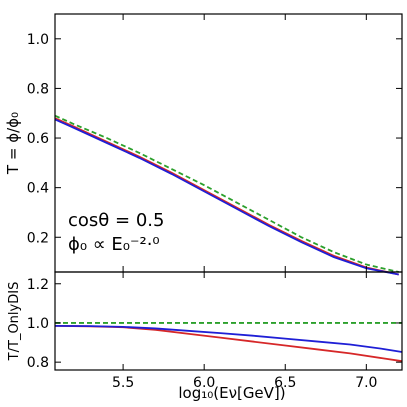  What do you see at coordinates (14, 322) in the screenshot?
I see `ratio-y-axis-label: T/T_OnlyDIS` at bounding box center [14, 322].